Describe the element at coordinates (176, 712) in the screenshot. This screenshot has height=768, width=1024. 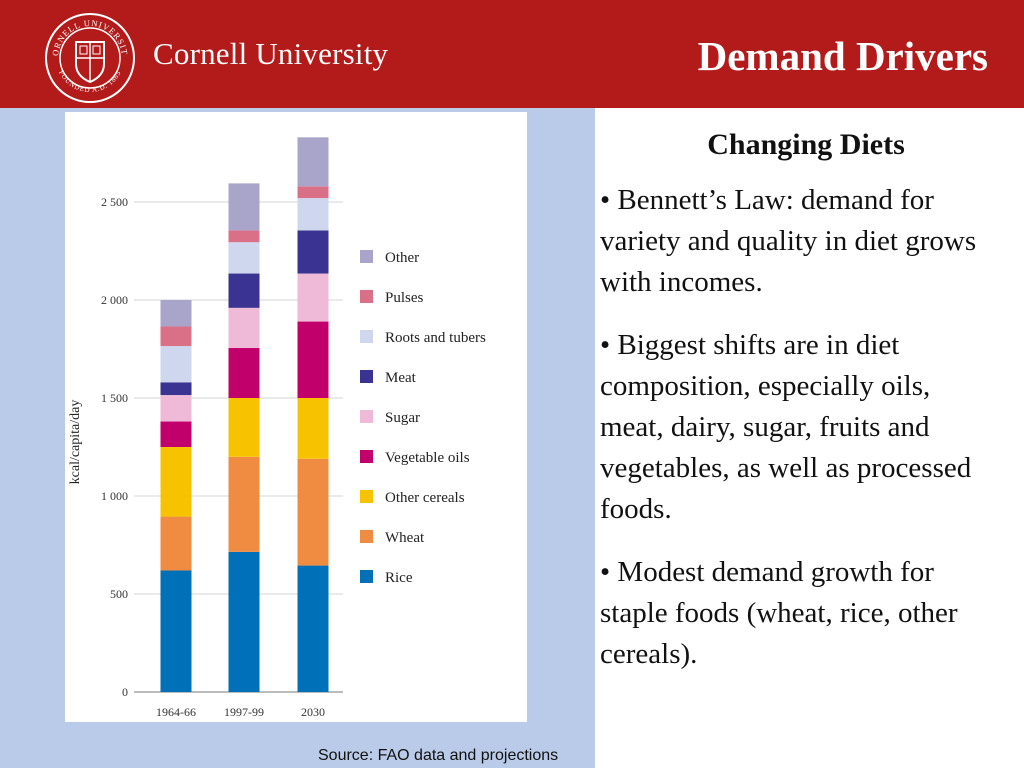
I see `x-tick-label: 1964-66` at that location.